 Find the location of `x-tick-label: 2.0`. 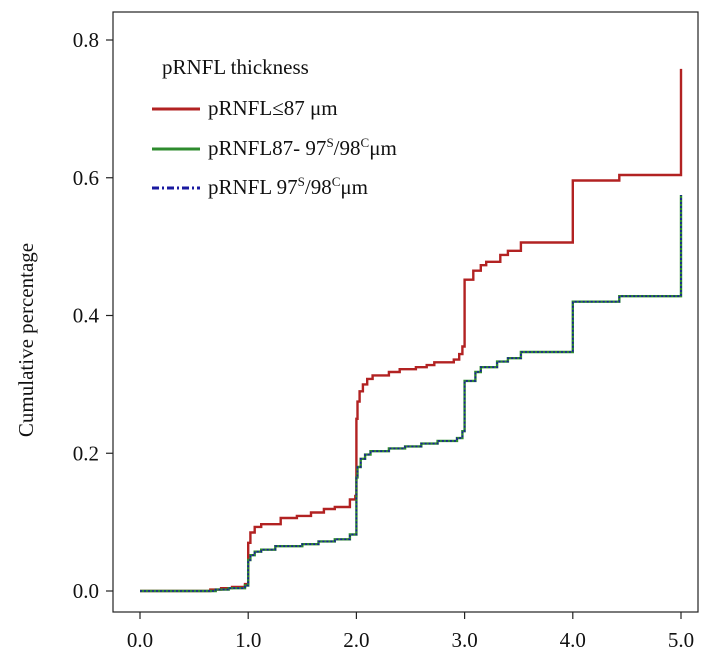

x-tick-label: 2.0 is located at coordinates (356, 640).